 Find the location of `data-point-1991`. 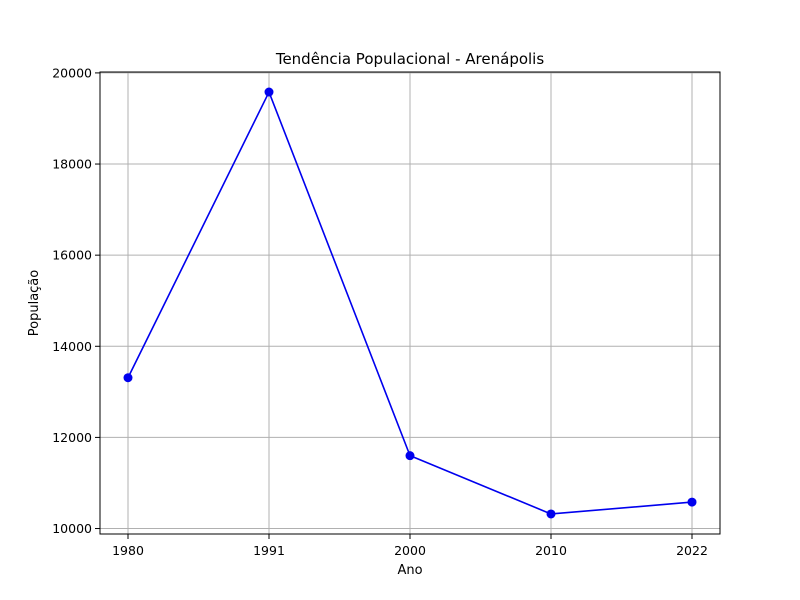

data-point-1991 is located at coordinates (269, 92).